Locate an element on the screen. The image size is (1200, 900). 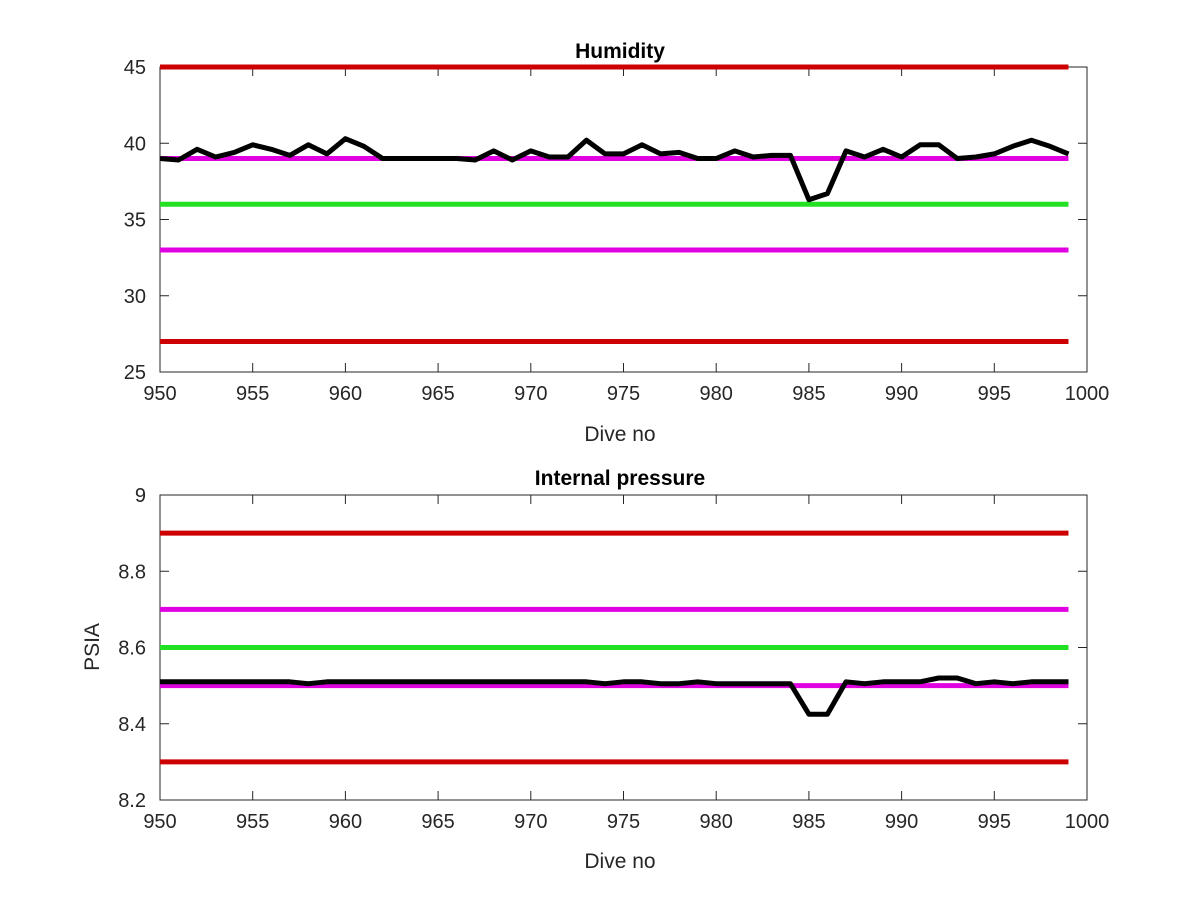
y-tick-label: 8.4 is located at coordinates (132, 725).